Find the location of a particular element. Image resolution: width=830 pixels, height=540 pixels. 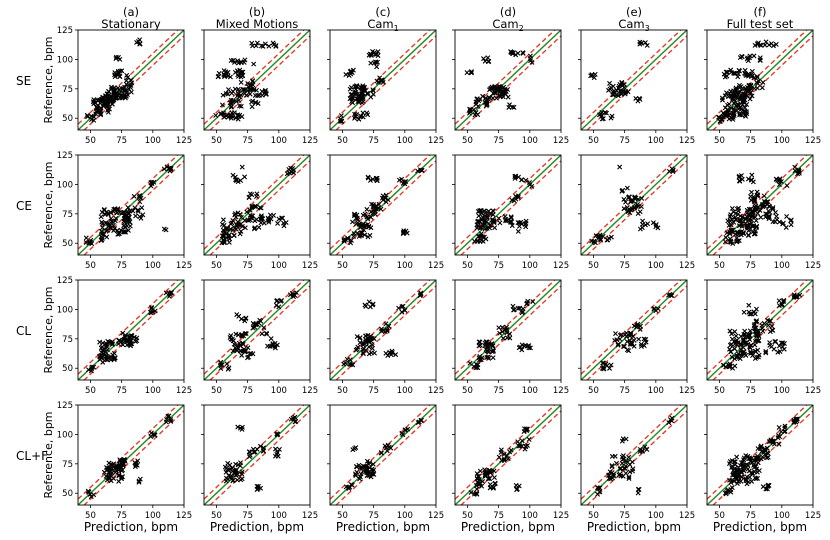

y-tick-label: 75 is located at coordinates (67, 340).